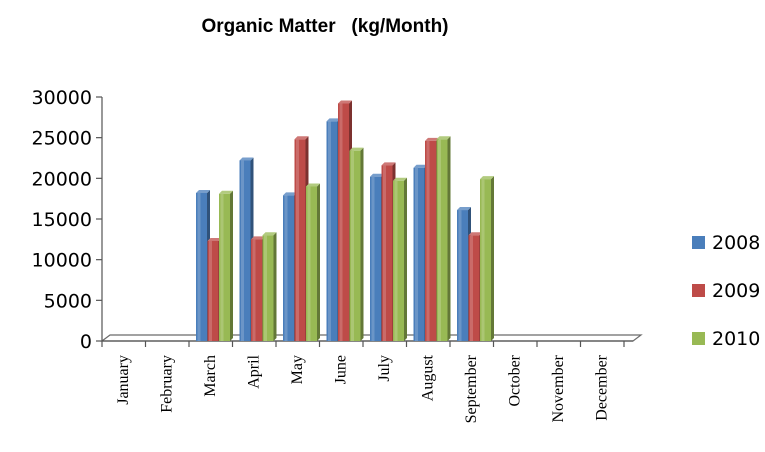 Image resolution: width=765 pixels, height=452 pixels. What do you see at coordinates (341, 369) in the screenshot?
I see `x-tick-label: June` at bounding box center [341, 369].